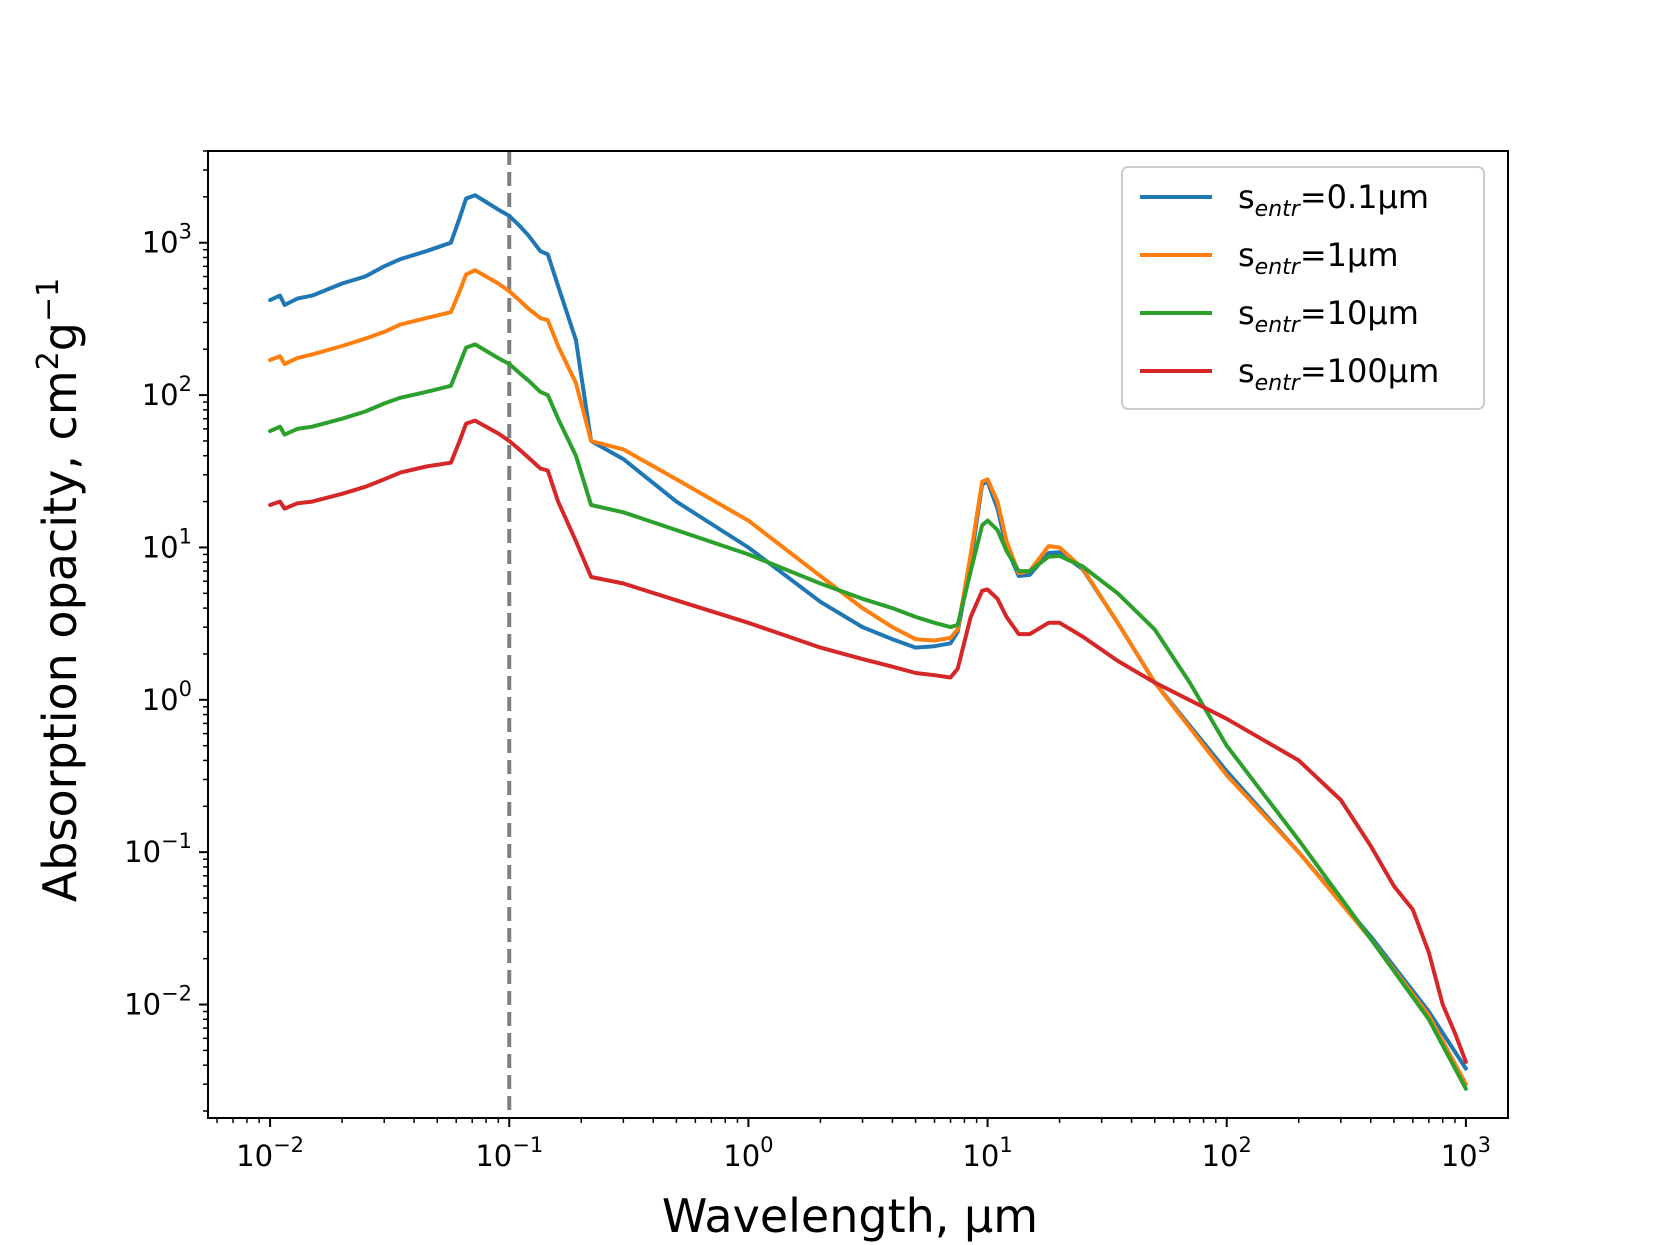 The height and width of the screenshot is (1245, 1660). What do you see at coordinates (167, 240) in the screenshot?
I see `y-tick-label: 10³` at bounding box center [167, 240].